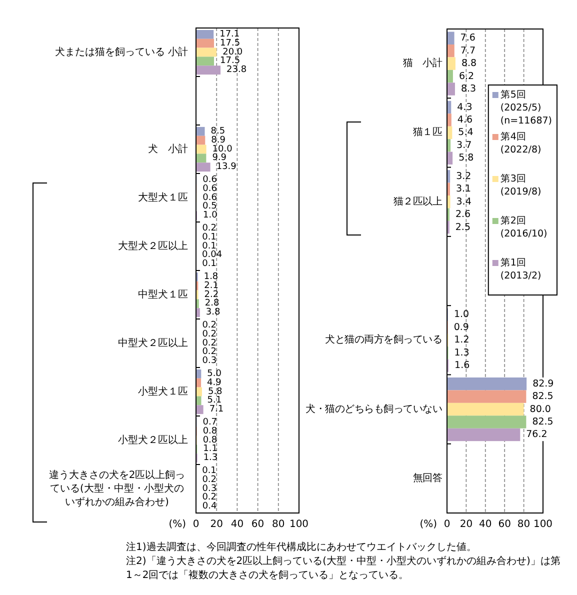 The height and width of the screenshot is (595, 577). What do you see at coordinates (153, 440) in the screenshot?
I see `y-tick-label: 小型犬２匹以上` at bounding box center [153, 440].